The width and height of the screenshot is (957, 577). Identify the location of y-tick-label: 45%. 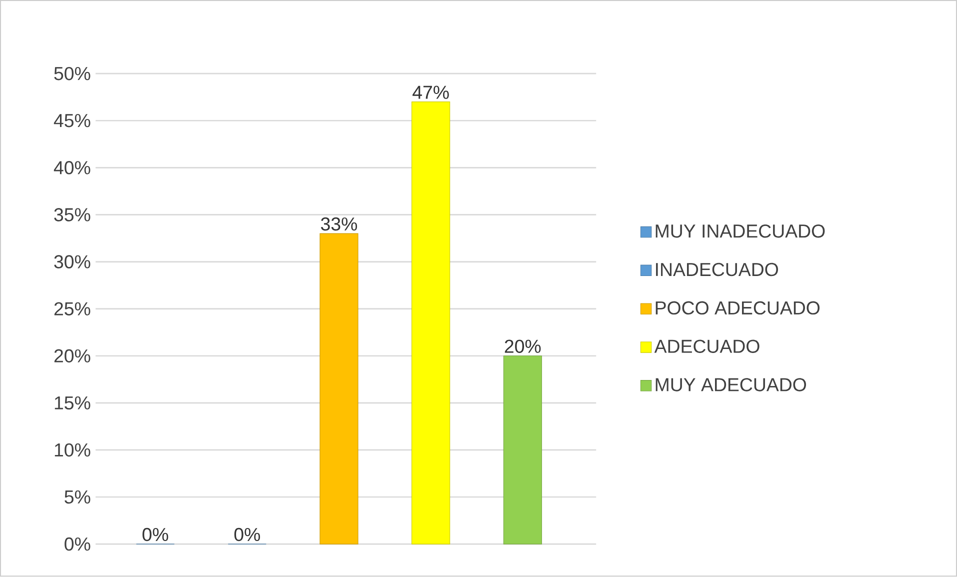
(72, 121).